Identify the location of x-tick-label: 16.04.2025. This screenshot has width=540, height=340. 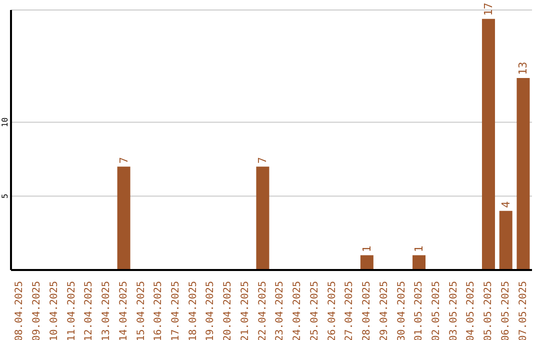
(158, 310).